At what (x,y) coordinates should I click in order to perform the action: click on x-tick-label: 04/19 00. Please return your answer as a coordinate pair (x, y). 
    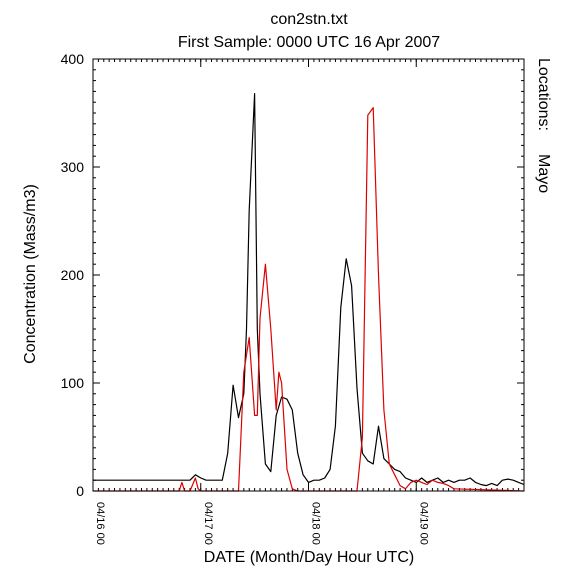
    Looking at the image, I should click on (423, 523).